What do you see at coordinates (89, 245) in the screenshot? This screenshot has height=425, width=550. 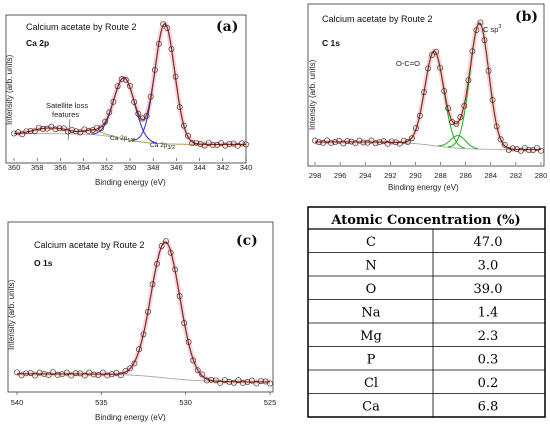 I see `panel-c-title: Calcium acetate by Route 2` at bounding box center [89, 245].